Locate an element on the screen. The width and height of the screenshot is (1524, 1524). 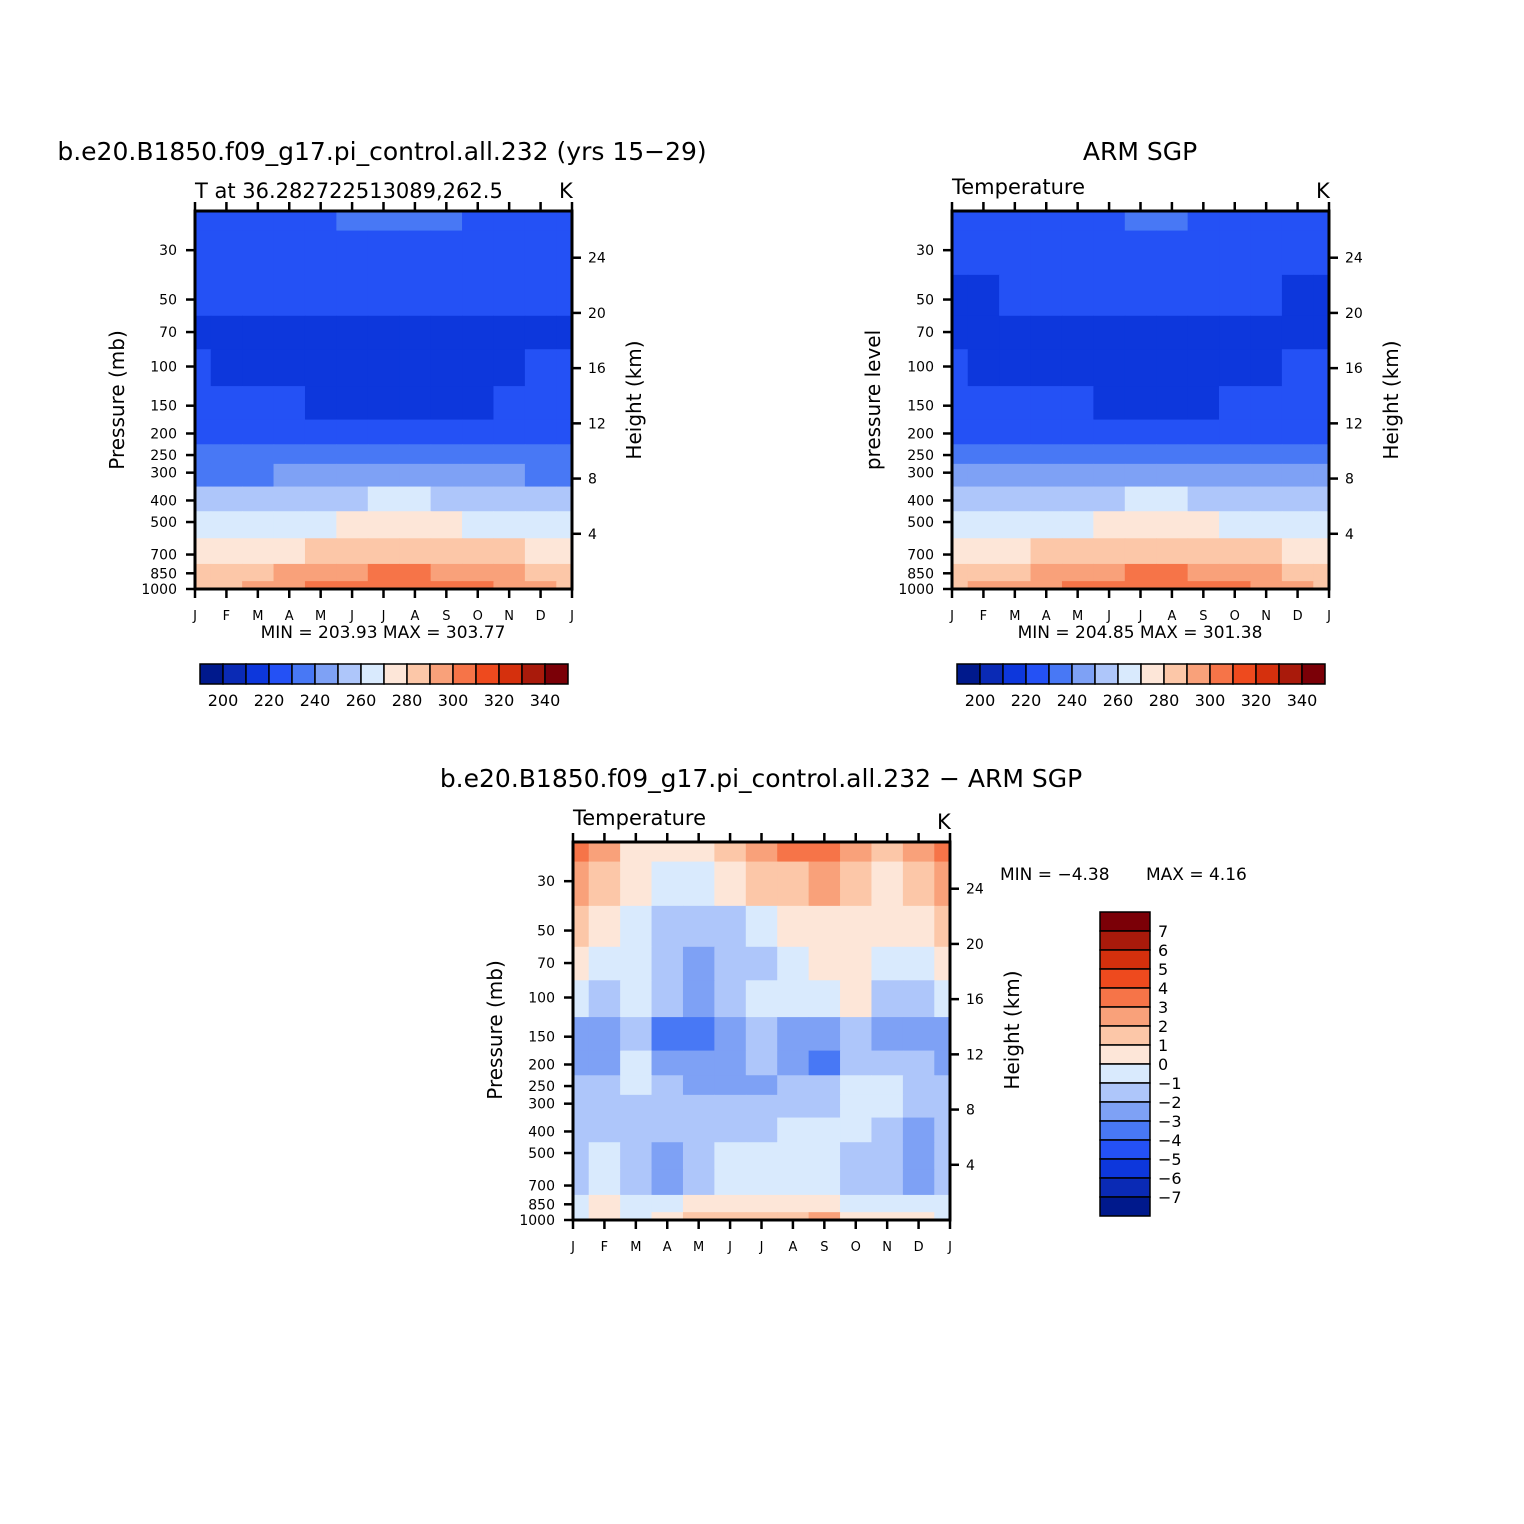
y-tick-label: 250 is located at coordinates (163, 456).